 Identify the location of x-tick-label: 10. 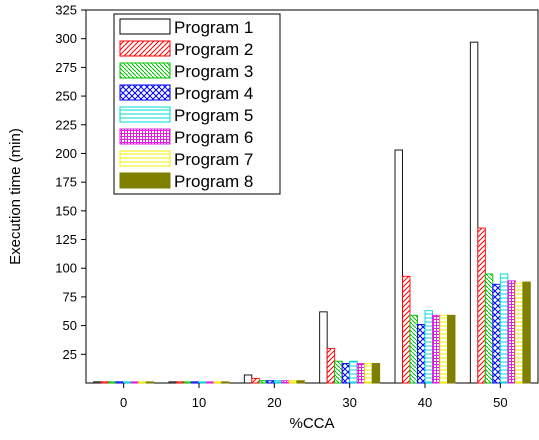
(199, 402).